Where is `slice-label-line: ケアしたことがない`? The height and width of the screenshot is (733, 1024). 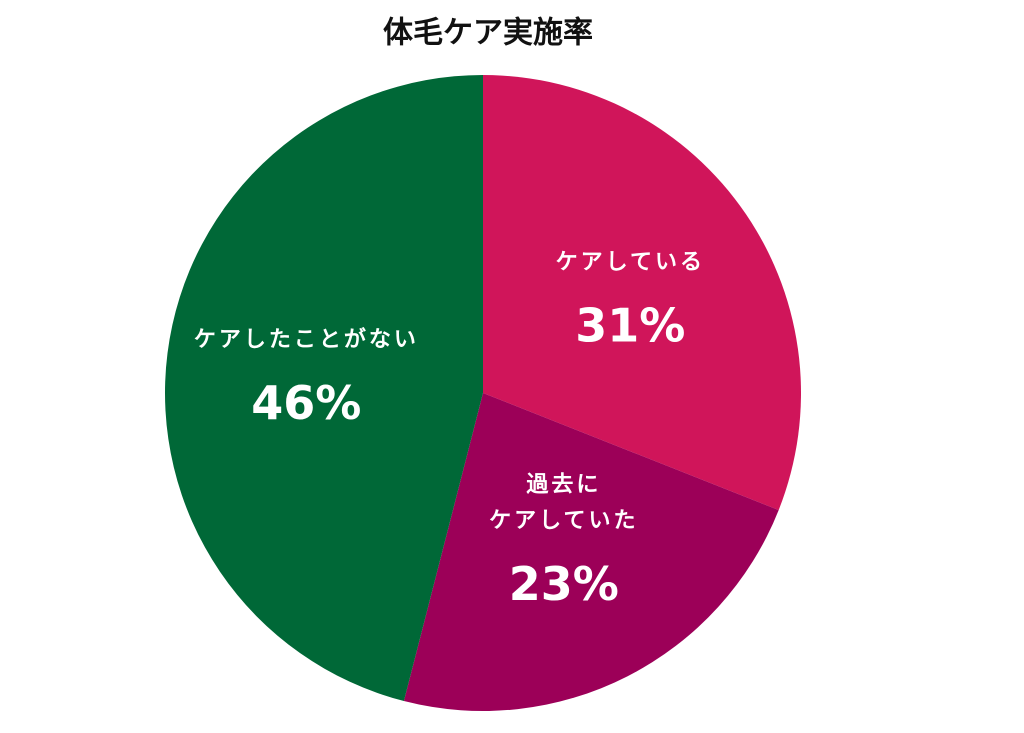 slice-label-line: ケアしたことがない is located at coordinates (306, 340).